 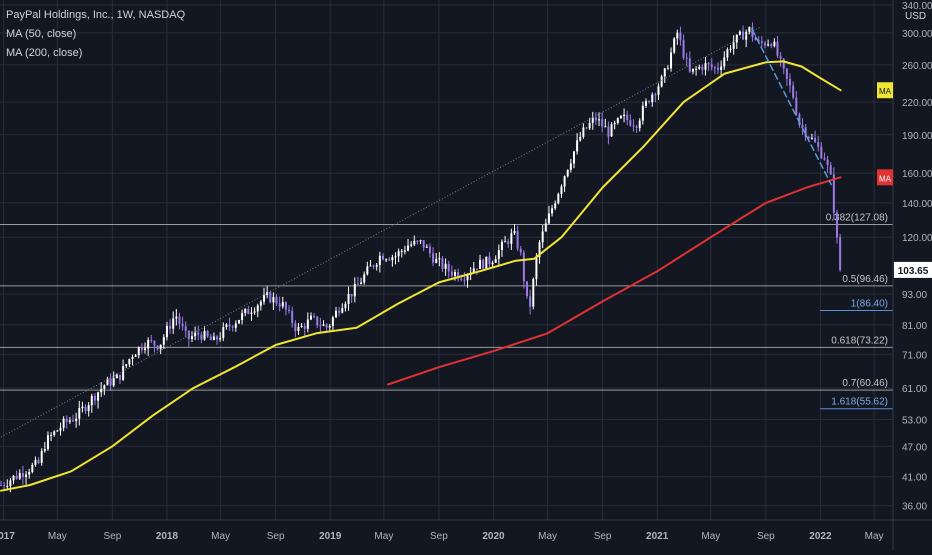 I want to click on ma50-legend: MA (50, close), so click(x=41, y=34).